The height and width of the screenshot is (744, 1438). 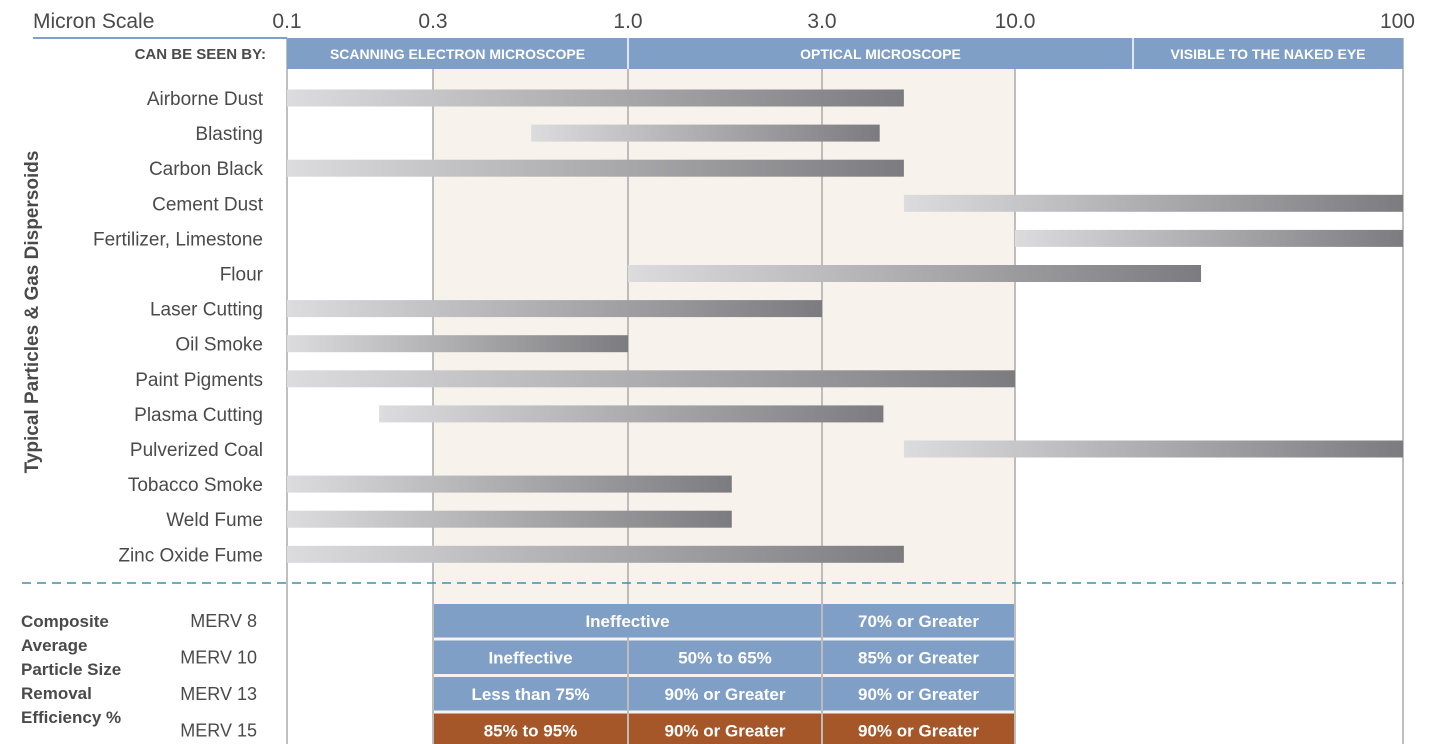 What do you see at coordinates (178, 239) in the screenshot?
I see `particle-label: Fertilizer, Limestone` at bounding box center [178, 239].